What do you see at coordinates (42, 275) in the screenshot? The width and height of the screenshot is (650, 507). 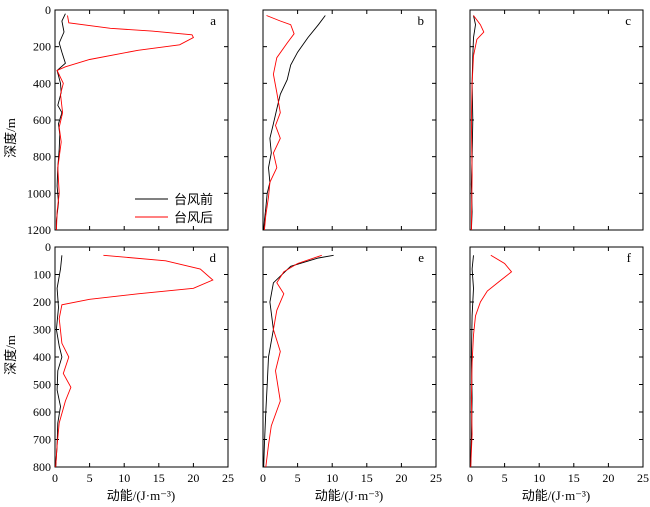 I see `y-tick-label: 100` at bounding box center [42, 275].